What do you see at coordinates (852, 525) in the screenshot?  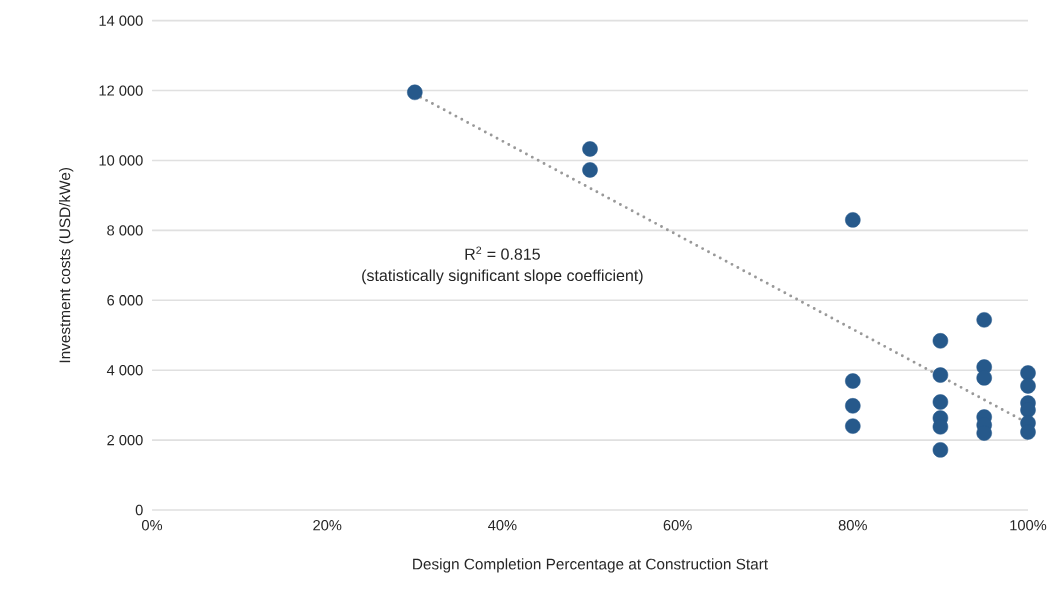 I see `x-tick-label: 80%` at bounding box center [852, 525].